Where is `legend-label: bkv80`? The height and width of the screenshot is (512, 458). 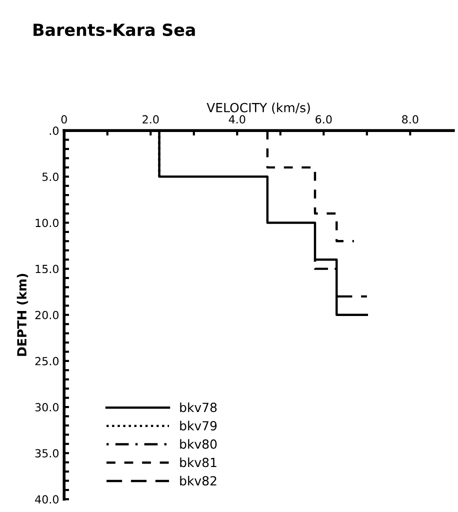
legend-label: bkv80 is located at coordinates (198, 444).